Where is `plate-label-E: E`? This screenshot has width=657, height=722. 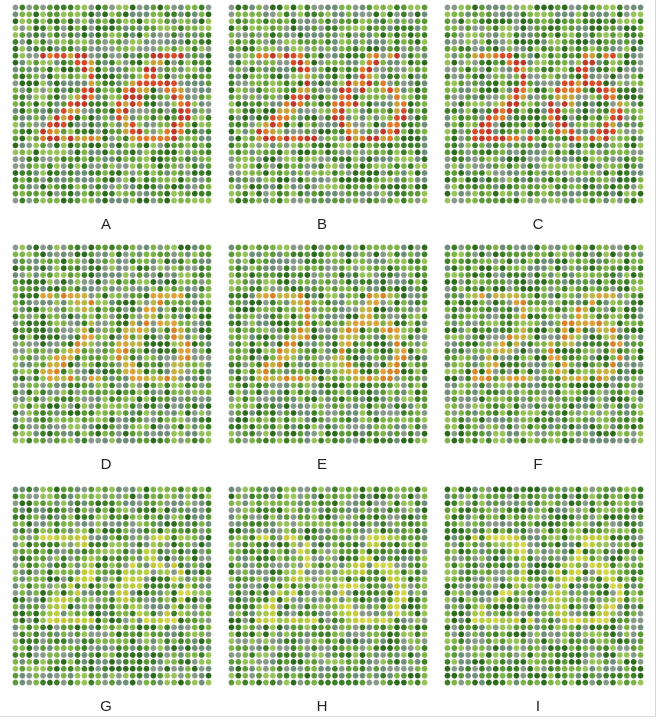 plate-label-E: E is located at coordinates (321, 464).